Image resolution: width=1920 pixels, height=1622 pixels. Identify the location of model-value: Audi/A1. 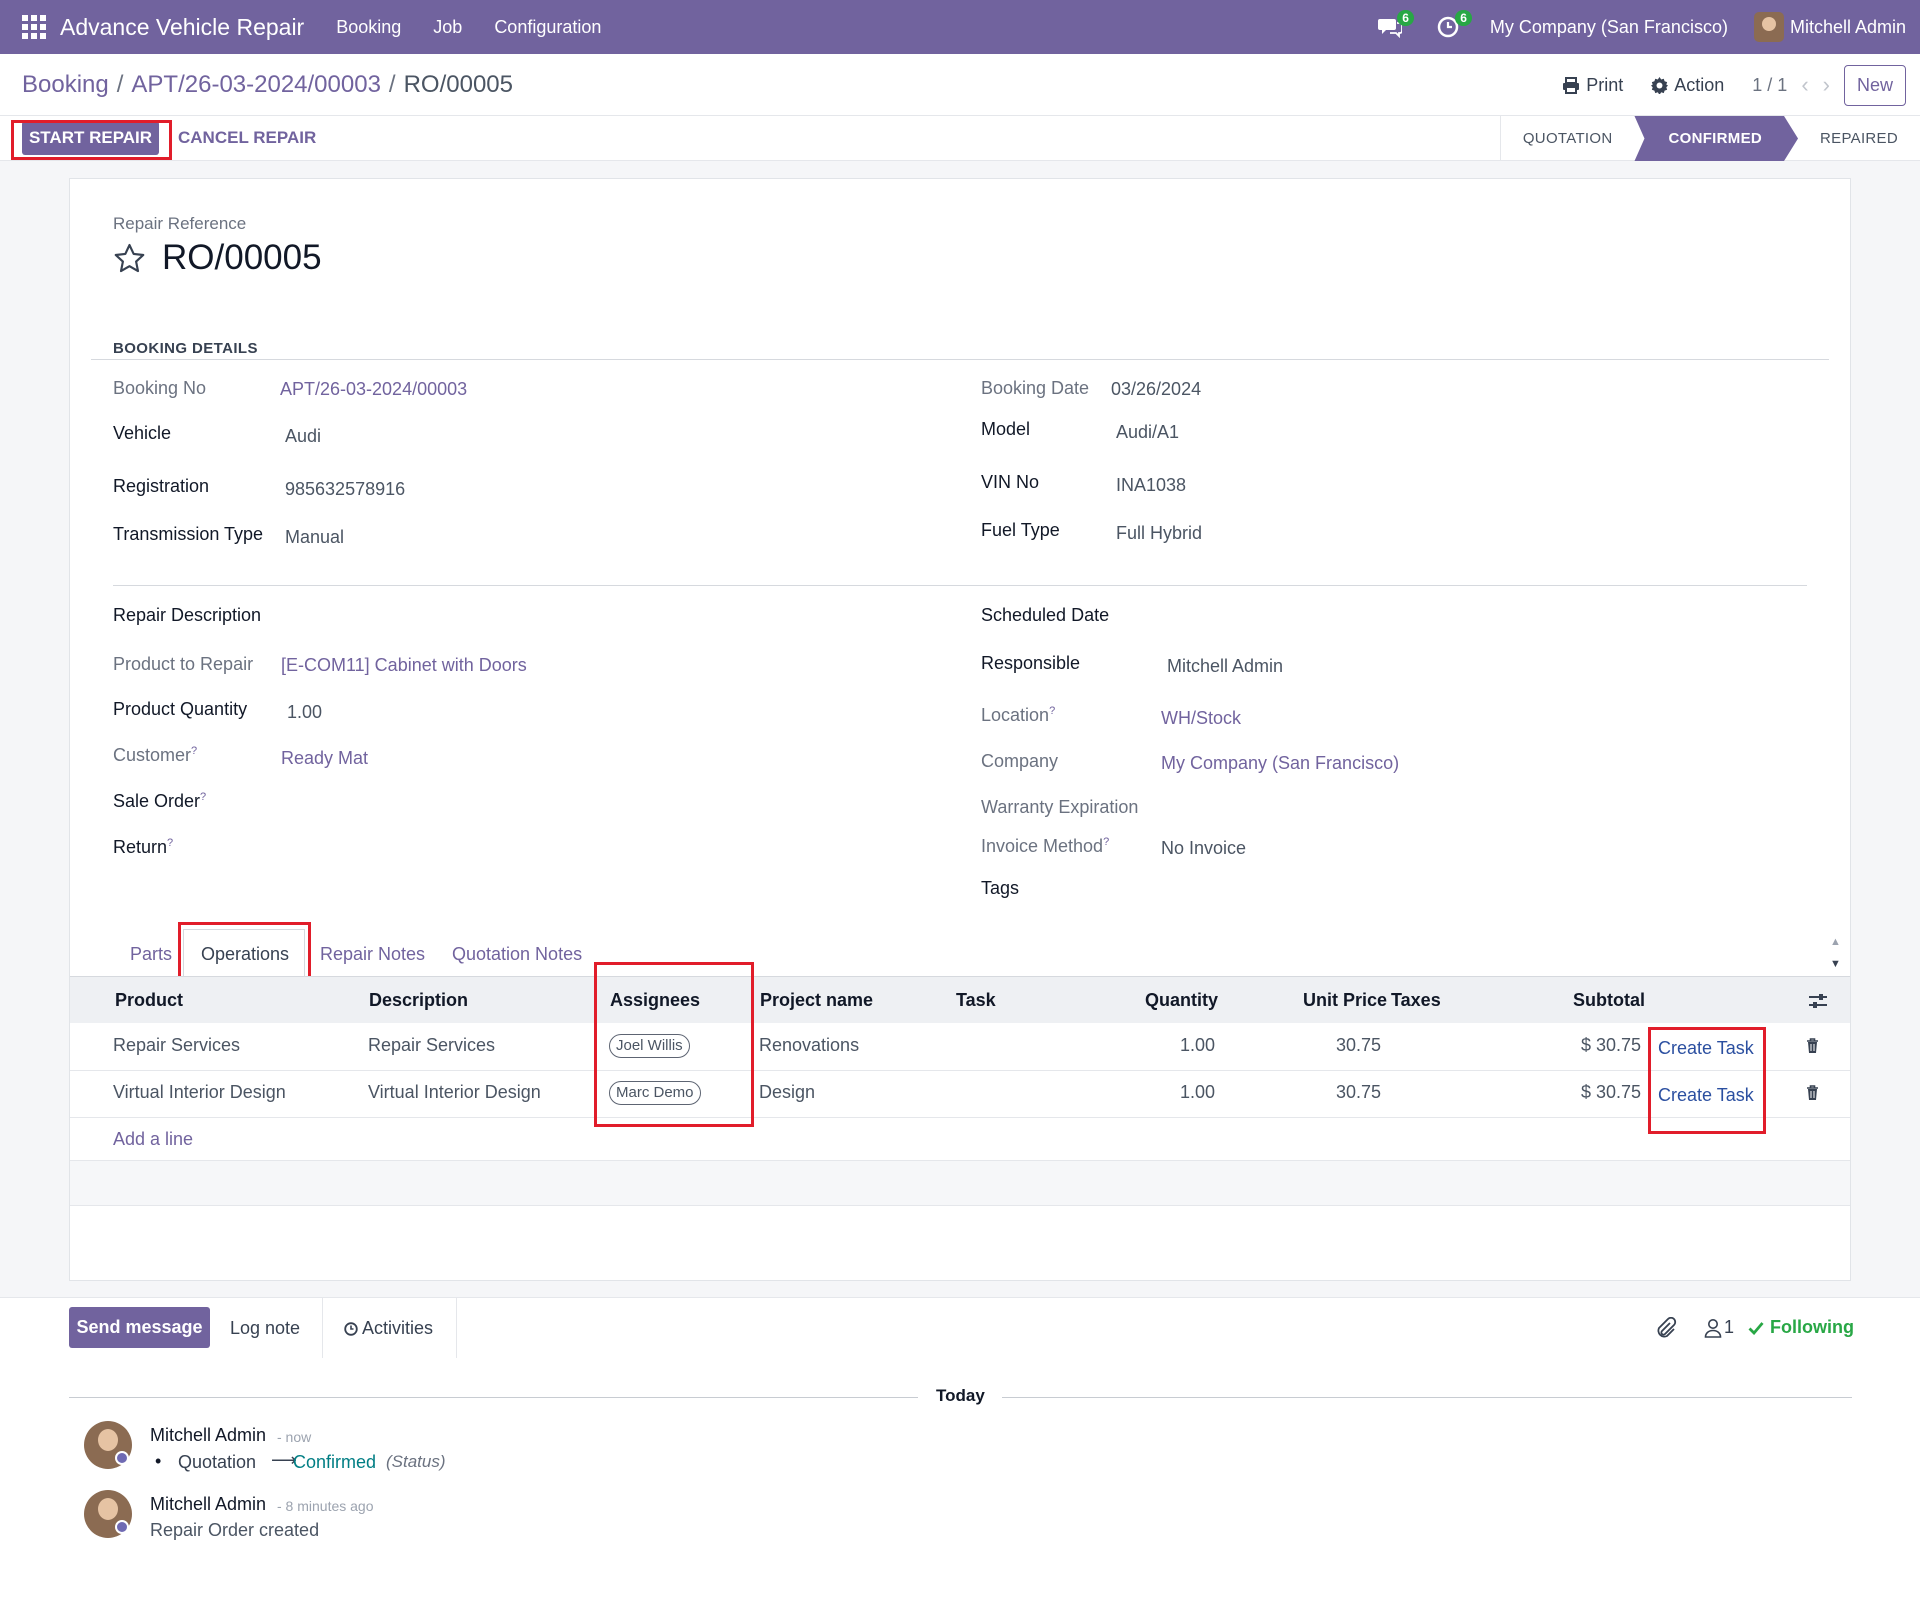
(1148, 432).